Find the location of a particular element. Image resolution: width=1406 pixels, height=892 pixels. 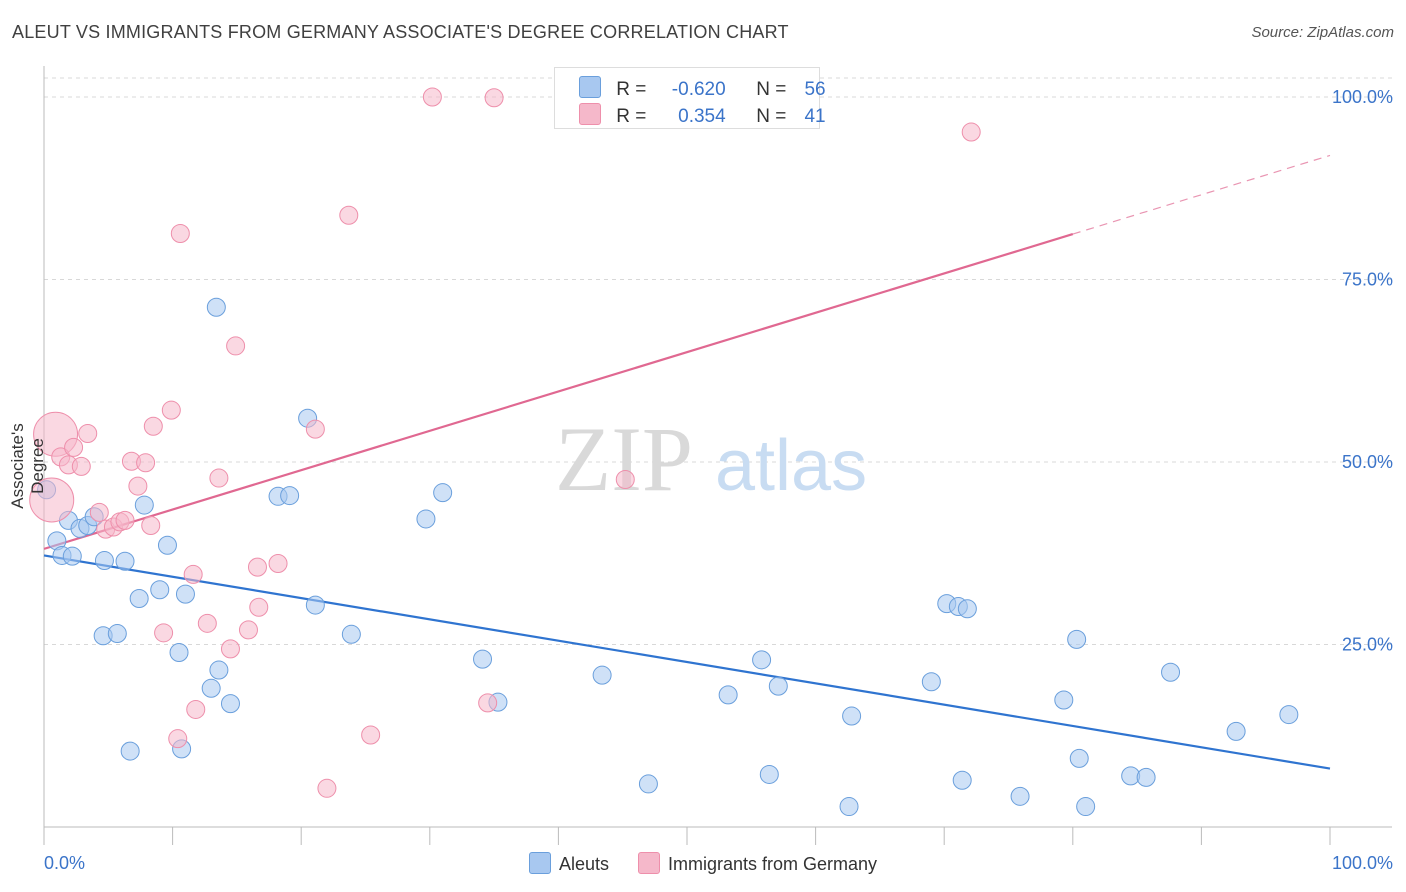

aleuts-swatch is located at coordinates (590, 87).